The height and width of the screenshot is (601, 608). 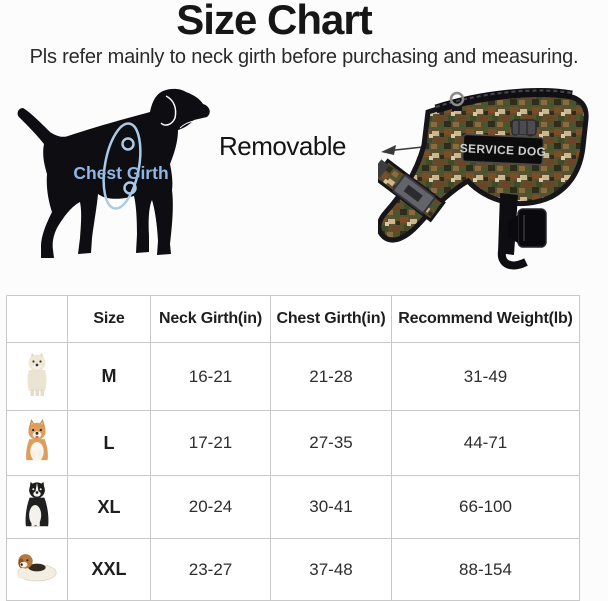 I want to click on table-row: XL 20-24 30-41 66-100, so click(x=293, y=507).